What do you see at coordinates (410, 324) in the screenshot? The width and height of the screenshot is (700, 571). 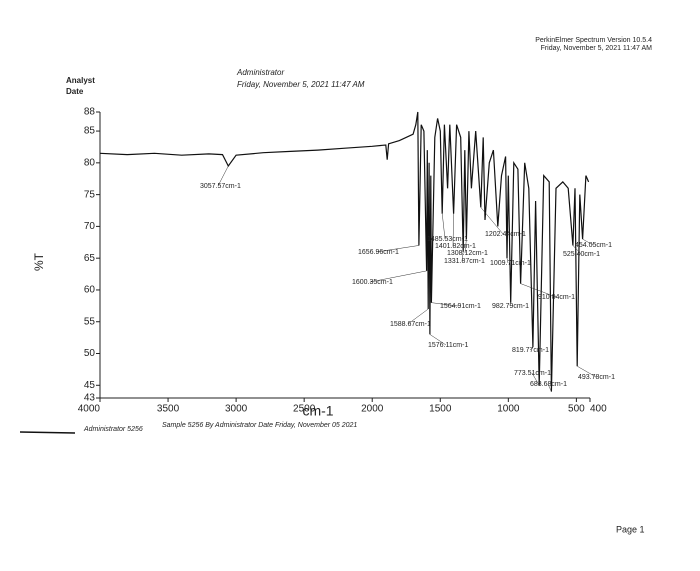 I see `annotation-label: 1588.67cm-1` at bounding box center [410, 324].